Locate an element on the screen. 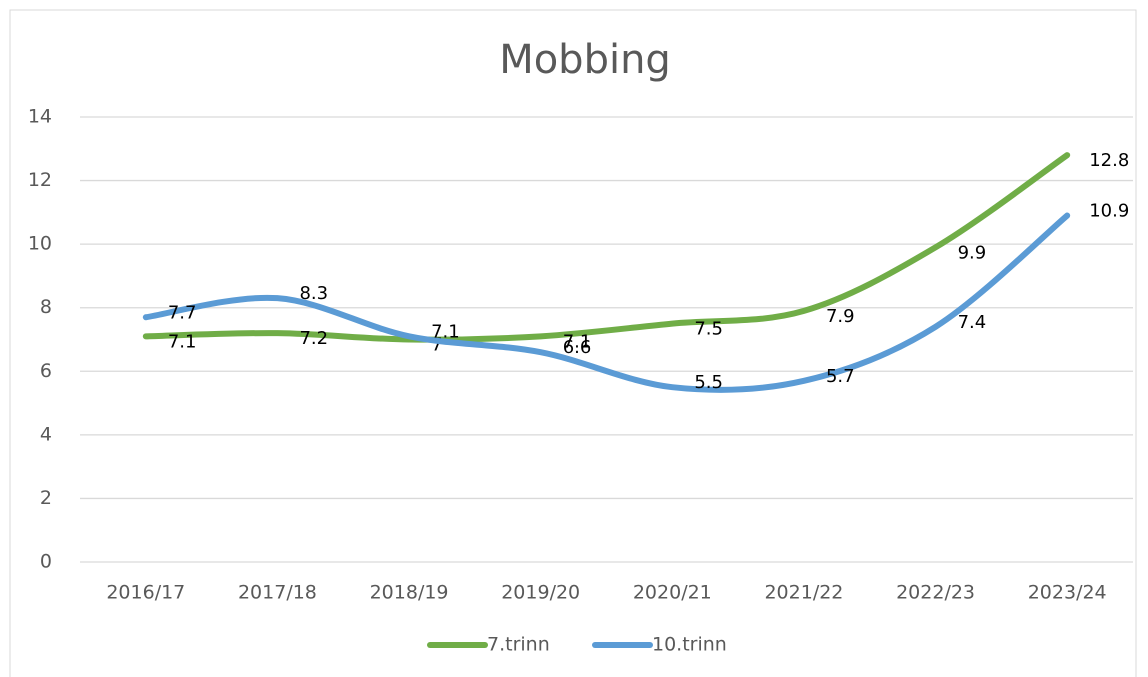 Image resolution: width=1148 pixels, height=677 pixels. x-tick-label: 2020/21 is located at coordinates (672, 593).